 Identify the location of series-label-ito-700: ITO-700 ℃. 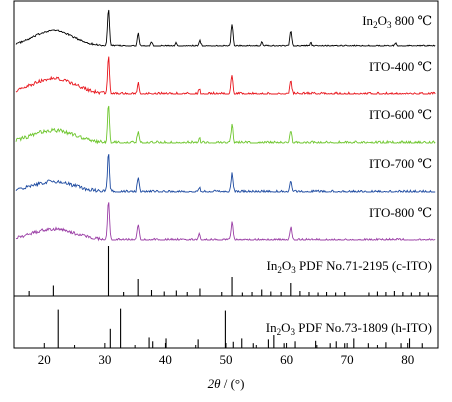
(400, 163).